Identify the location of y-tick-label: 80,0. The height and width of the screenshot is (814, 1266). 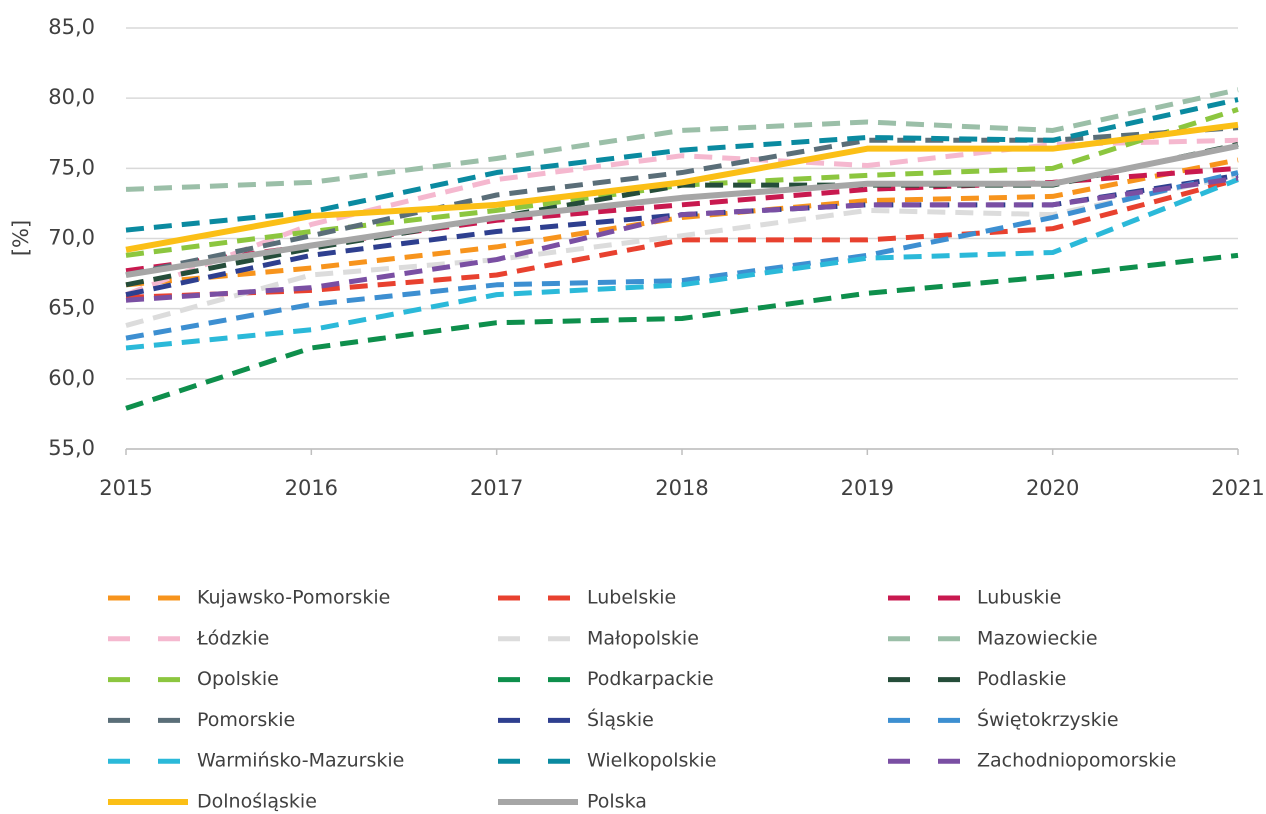
(71, 97).